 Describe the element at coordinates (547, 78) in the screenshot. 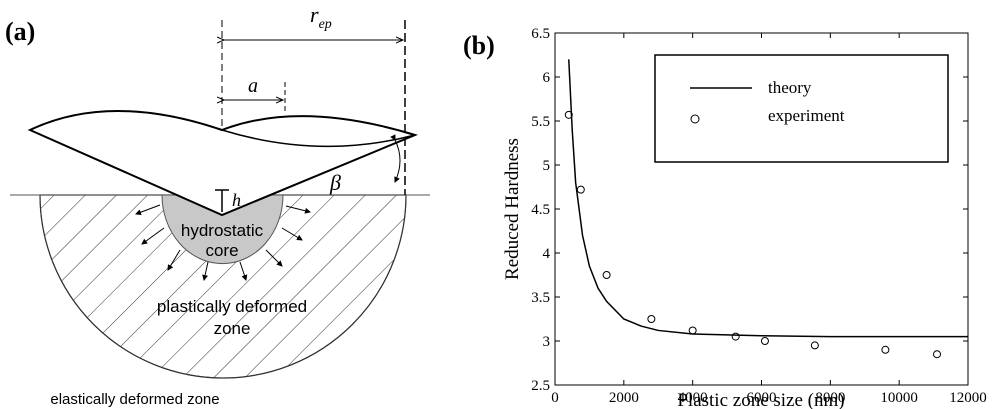

I see `y-tick-label: 6` at that location.